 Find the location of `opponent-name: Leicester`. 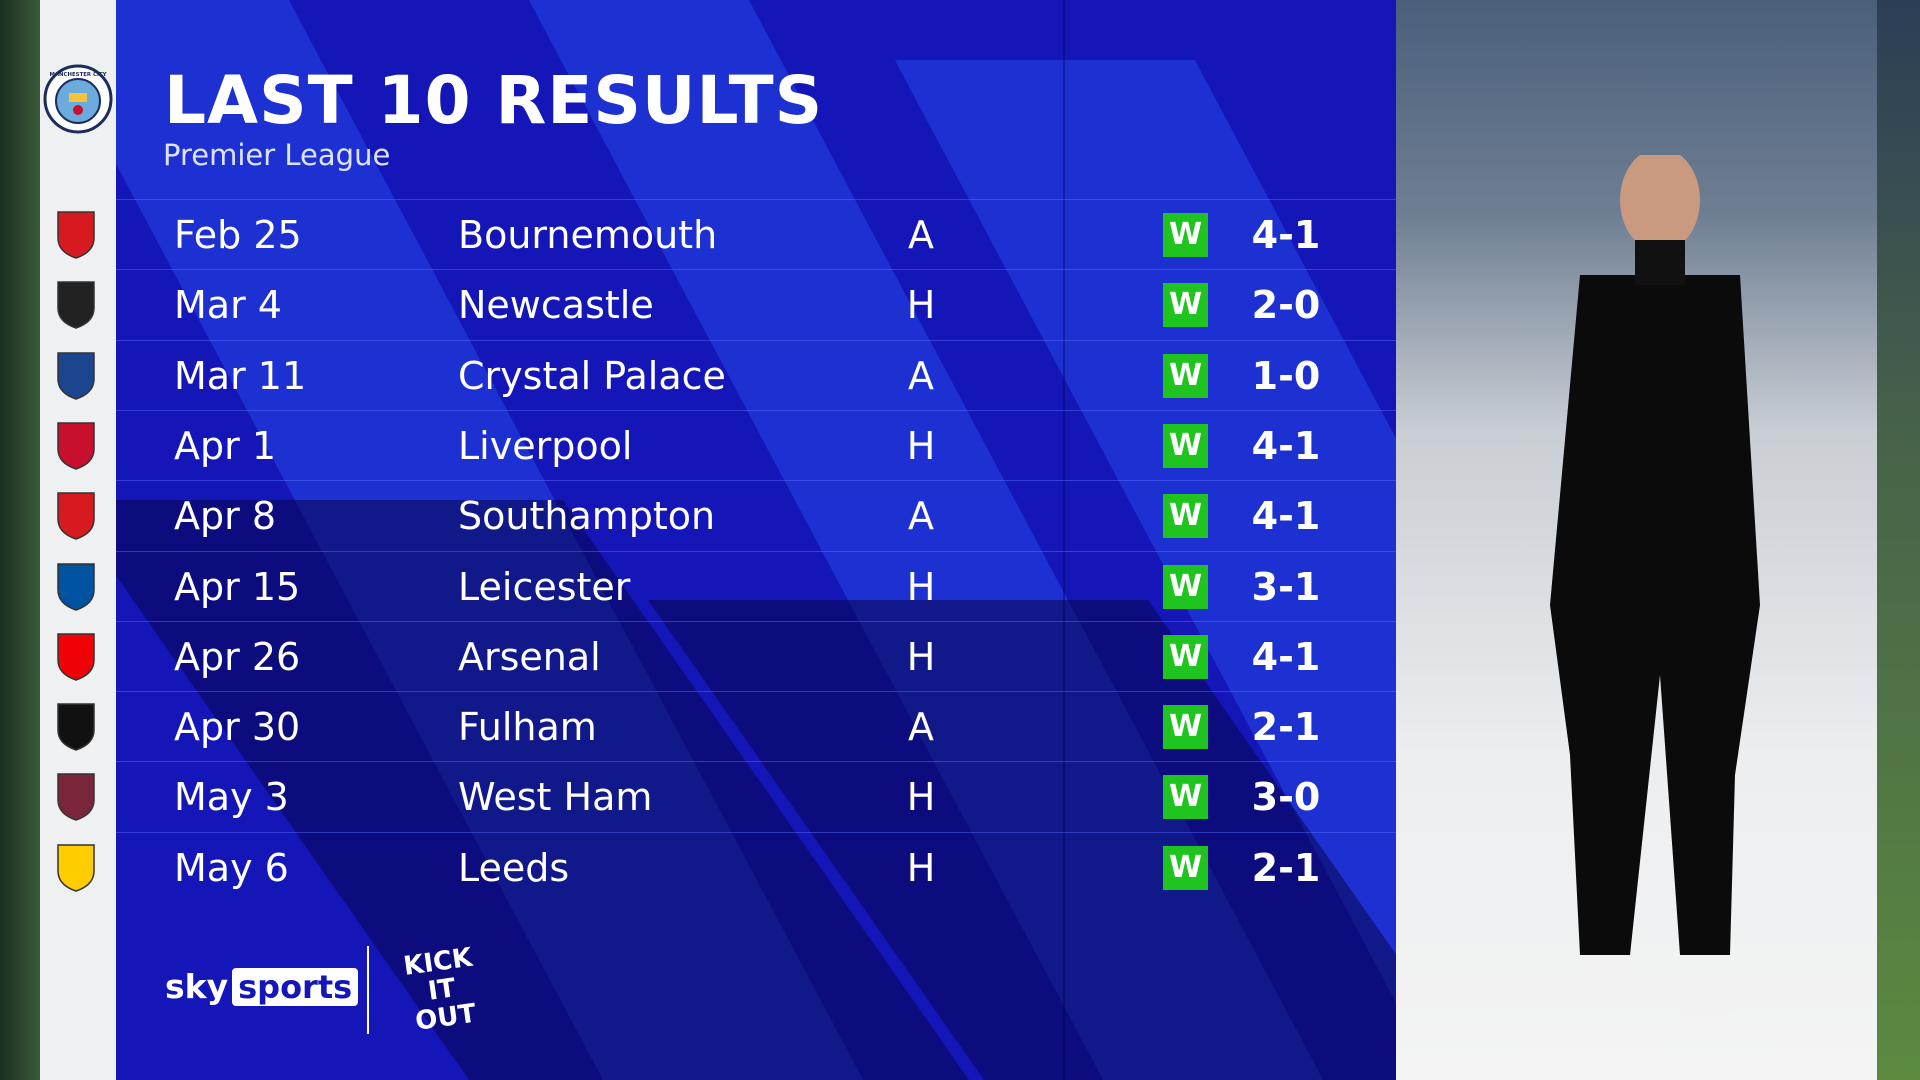

opponent-name: Leicester is located at coordinates (544, 586).